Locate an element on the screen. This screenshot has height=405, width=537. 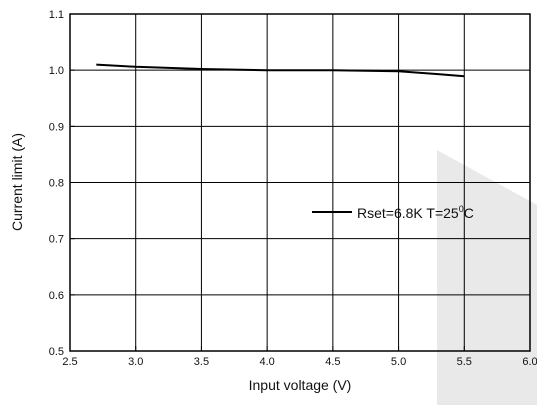
series-line is located at coordinates (280, 70).